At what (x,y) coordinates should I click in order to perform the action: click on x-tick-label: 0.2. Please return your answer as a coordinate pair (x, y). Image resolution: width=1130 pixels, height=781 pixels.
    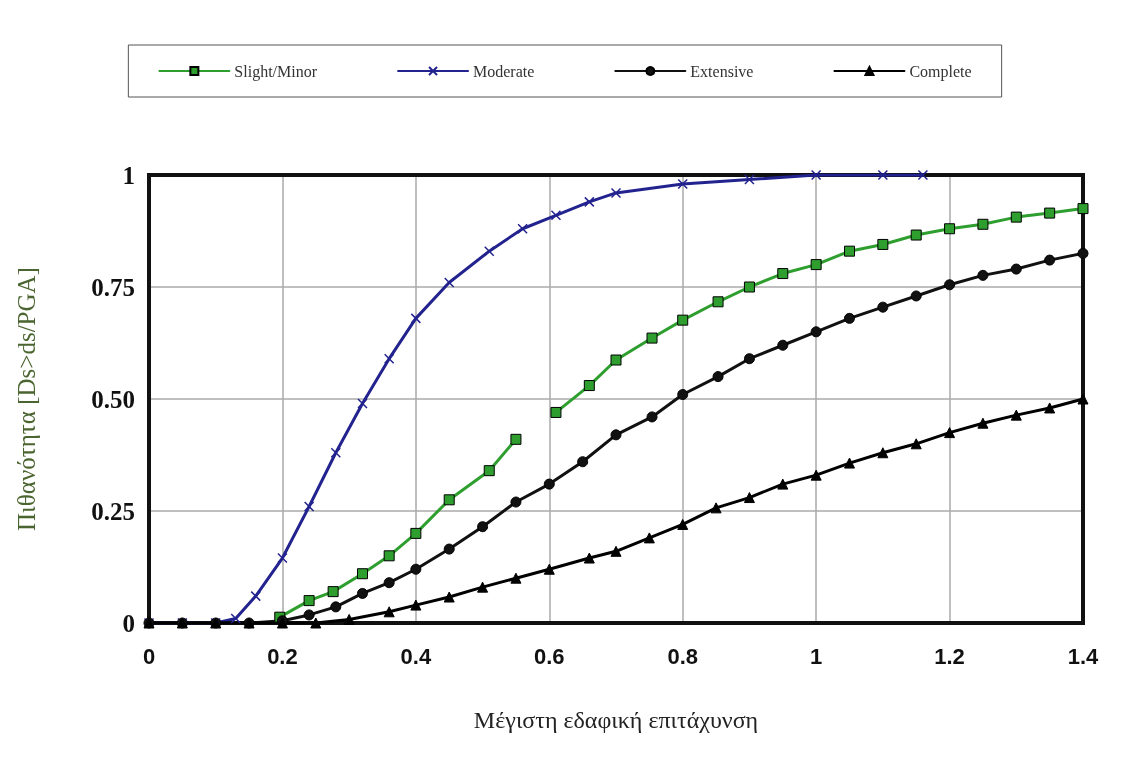
    Looking at the image, I should click on (282, 656).